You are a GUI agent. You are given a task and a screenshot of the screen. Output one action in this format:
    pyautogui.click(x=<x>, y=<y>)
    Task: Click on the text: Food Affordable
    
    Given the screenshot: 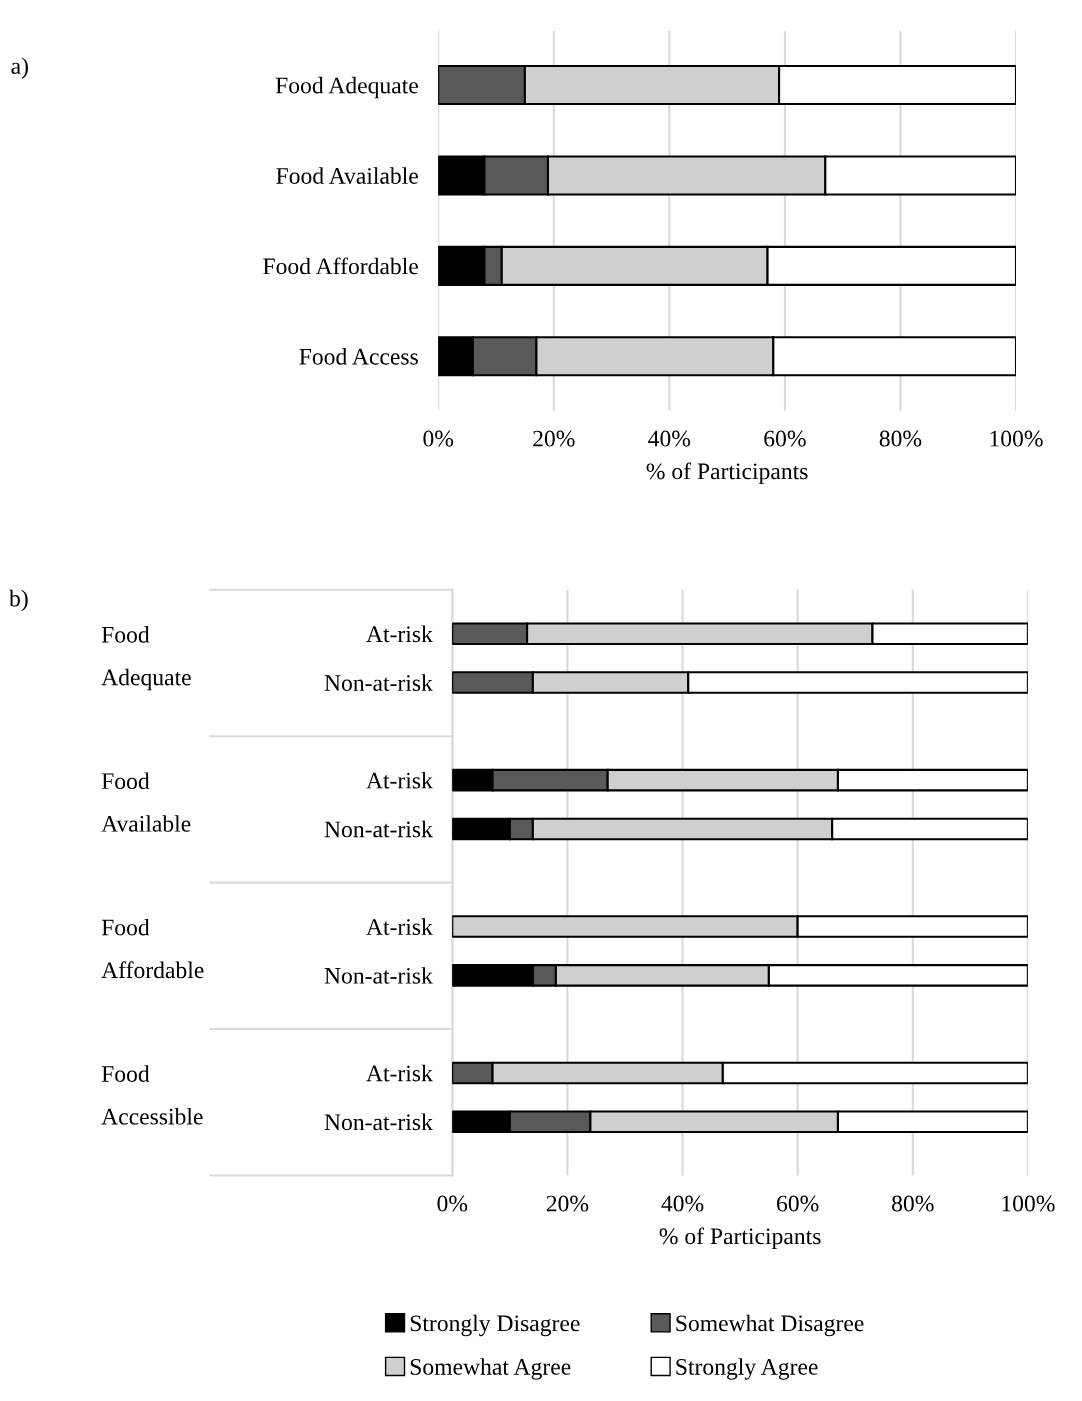 What is the action you would take?
    pyautogui.click(x=152, y=948)
    